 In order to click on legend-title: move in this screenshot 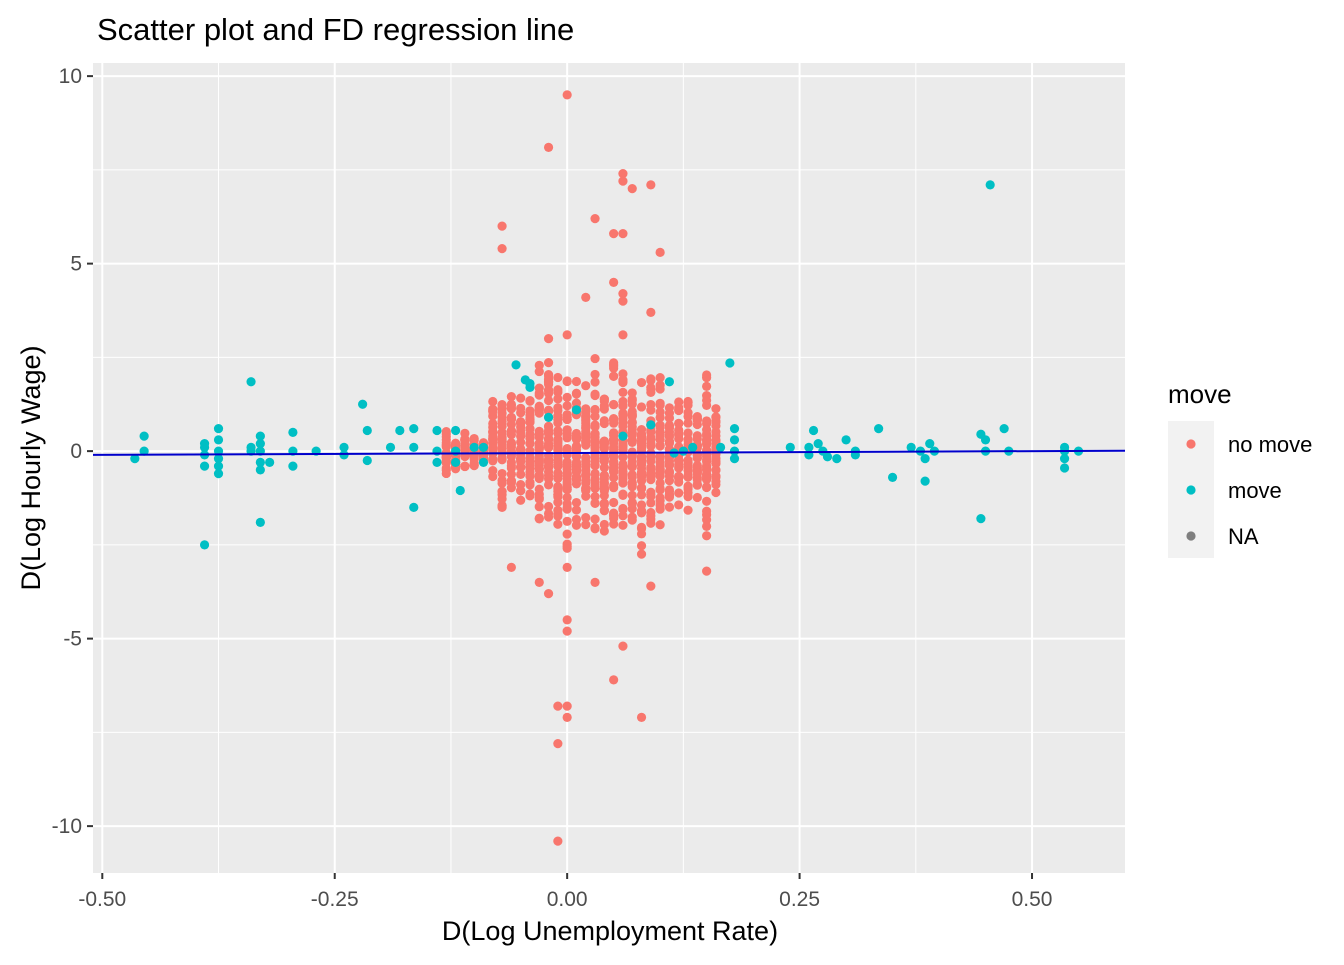, I will do `click(1200, 394)`.